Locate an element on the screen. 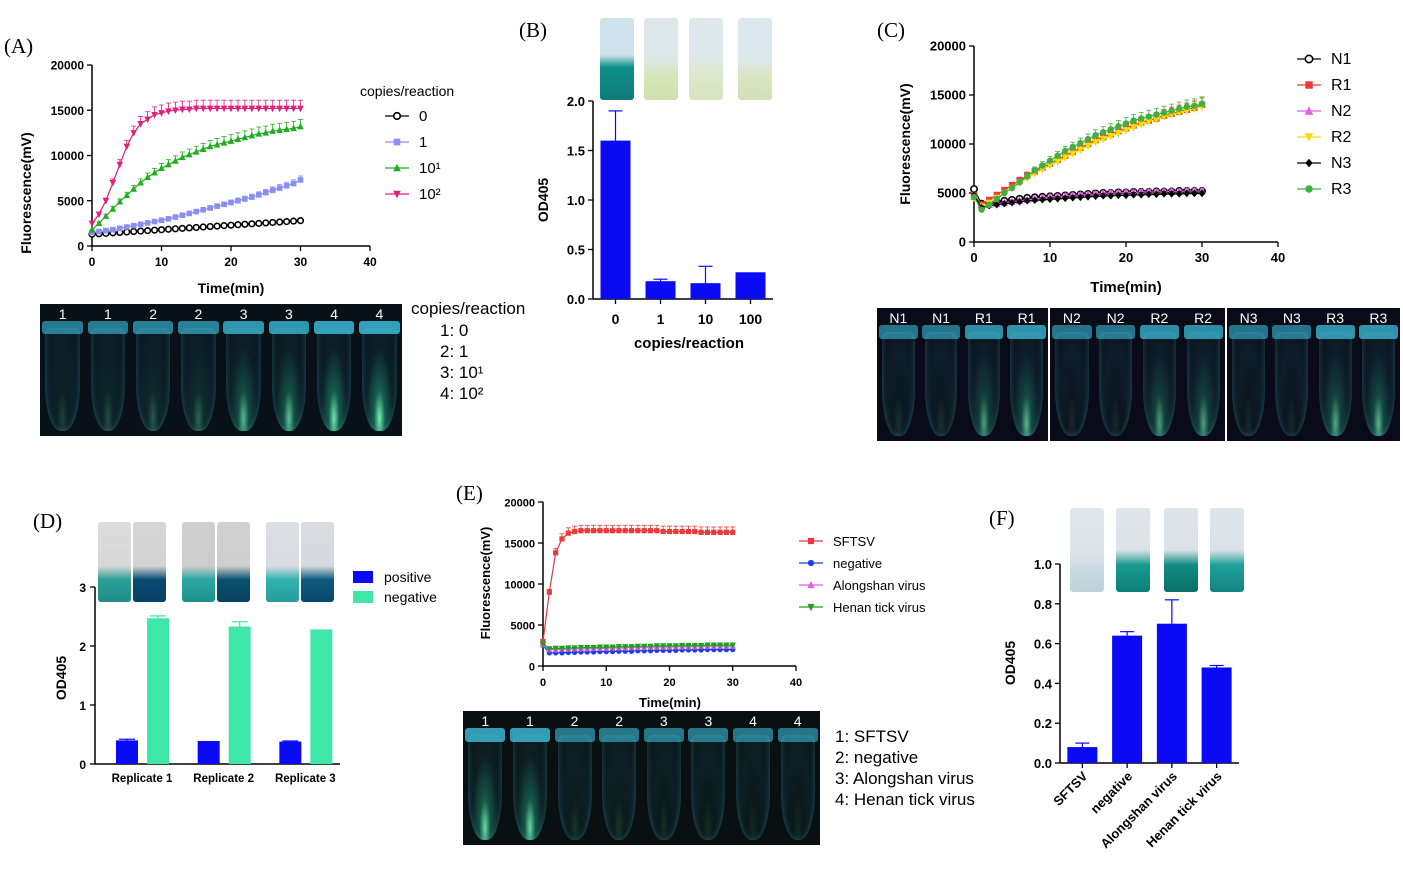 This screenshot has width=1403, height=874. chart-d-tube-3b is located at coordinates (317, 562).